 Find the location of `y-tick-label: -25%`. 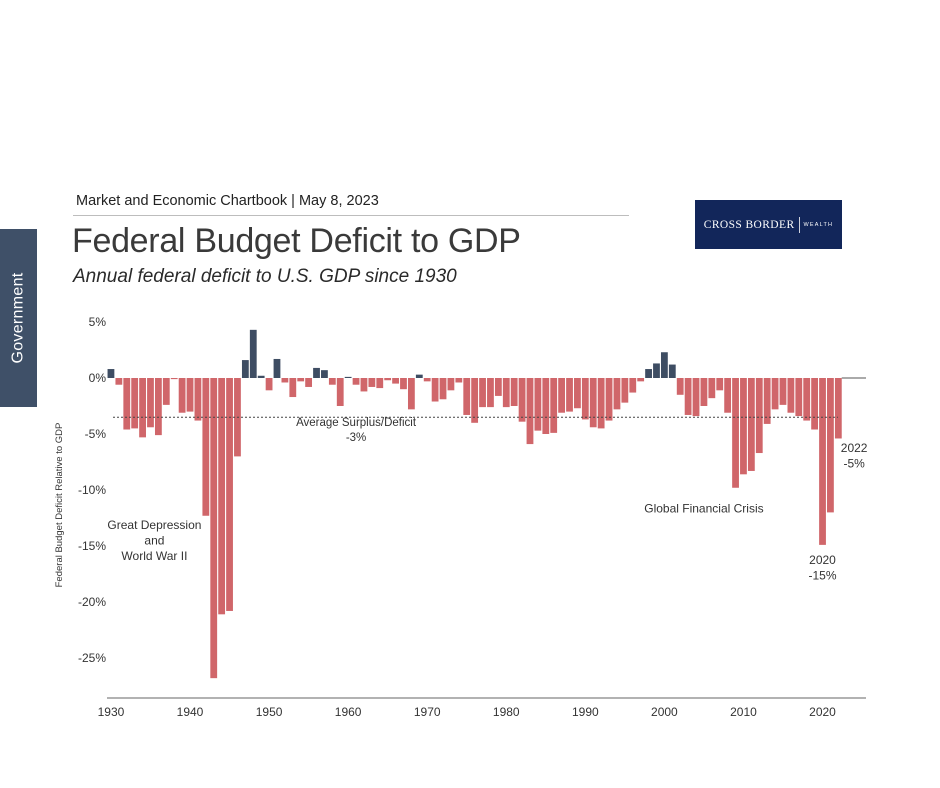

y-tick-label: -25% is located at coordinates (92, 658).